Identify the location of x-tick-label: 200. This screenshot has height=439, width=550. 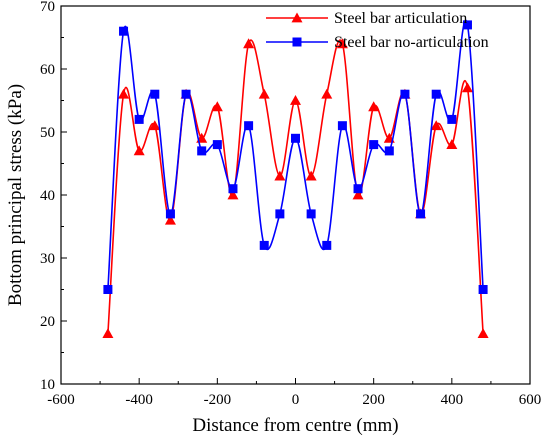
(373, 400).